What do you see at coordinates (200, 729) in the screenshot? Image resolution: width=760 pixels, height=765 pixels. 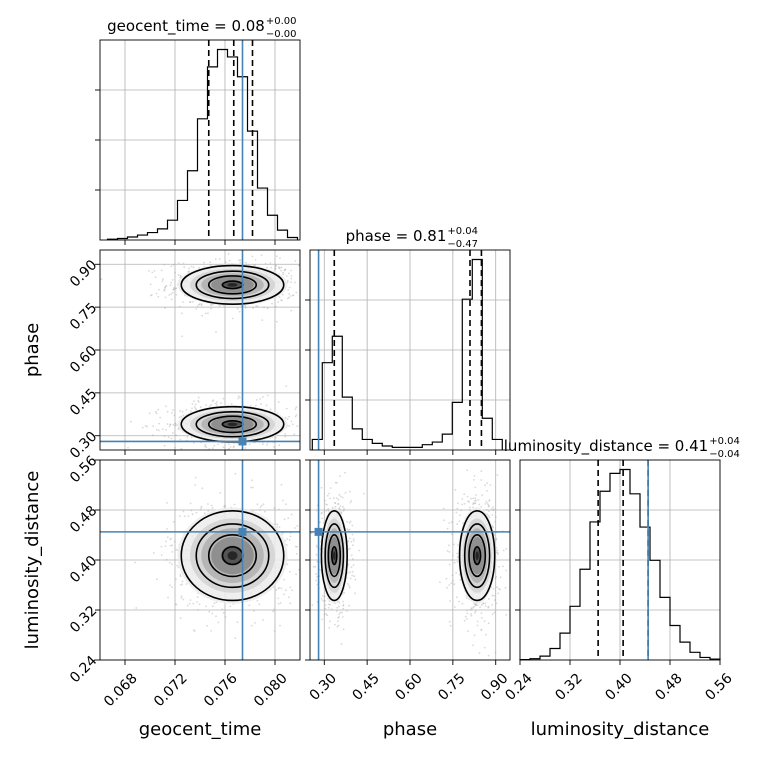 I see `x-axis-label-geocent-time: geocent_time` at bounding box center [200, 729].